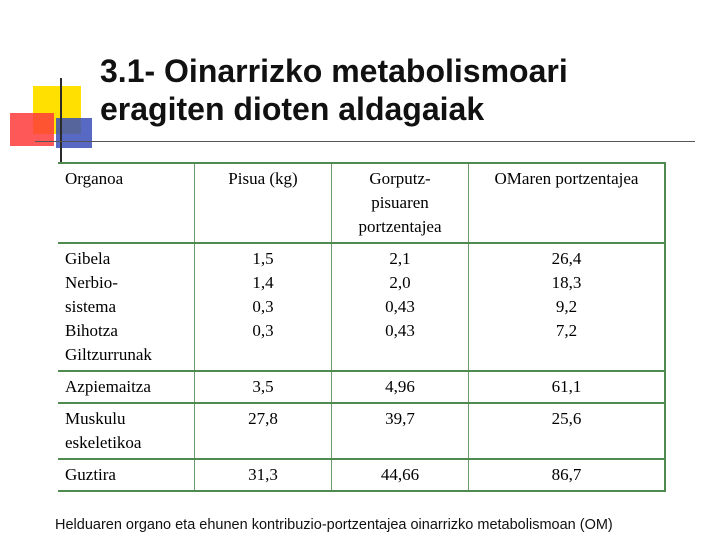 This screenshot has height=540, width=720. I want to click on organ-cell-line: Nerbio-, so click(91, 282).